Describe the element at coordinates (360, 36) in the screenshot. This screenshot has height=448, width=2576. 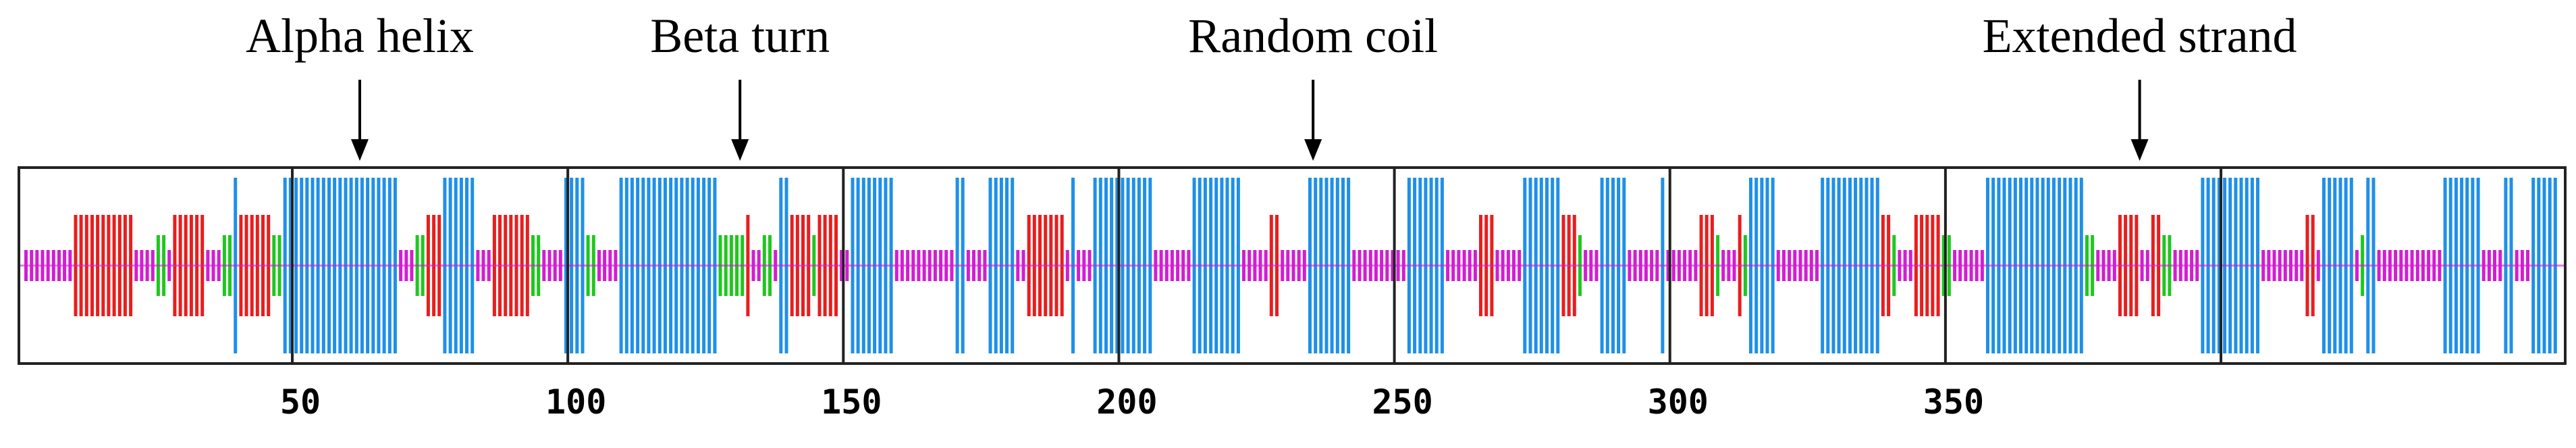
I see `annotation-label: Alpha helix` at that location.